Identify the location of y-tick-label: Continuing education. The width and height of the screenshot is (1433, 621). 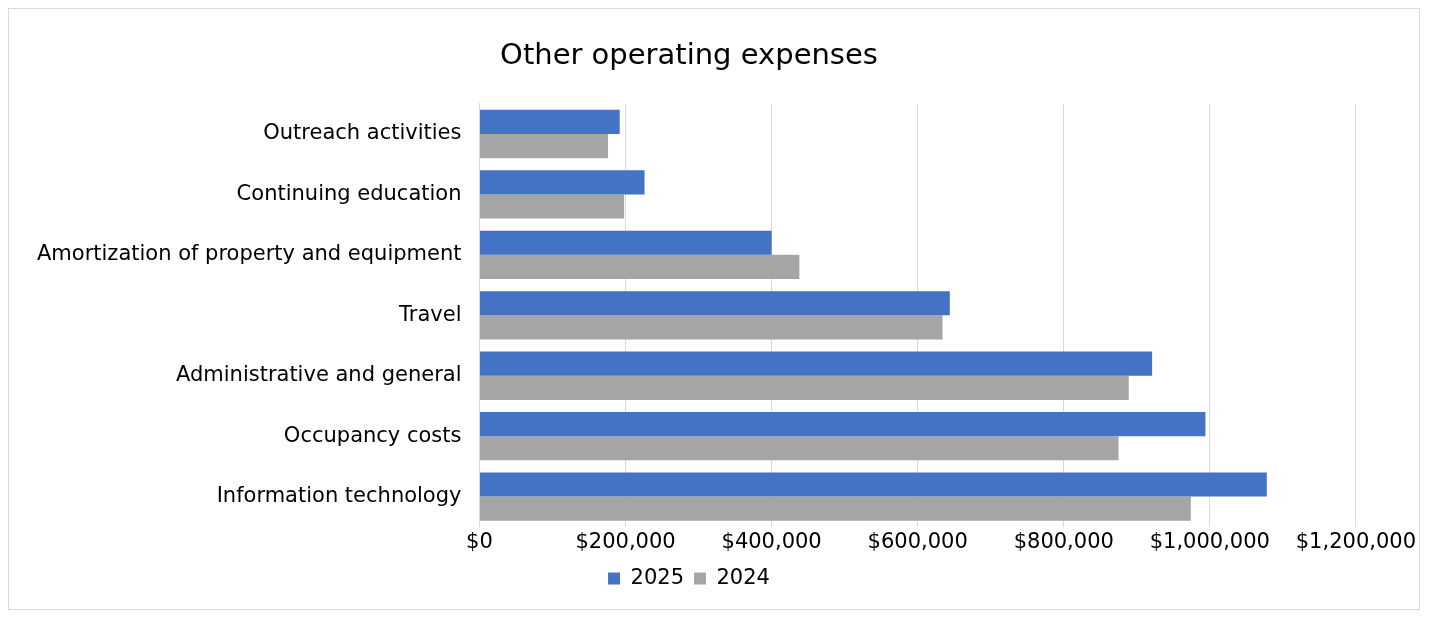
(349, 192).